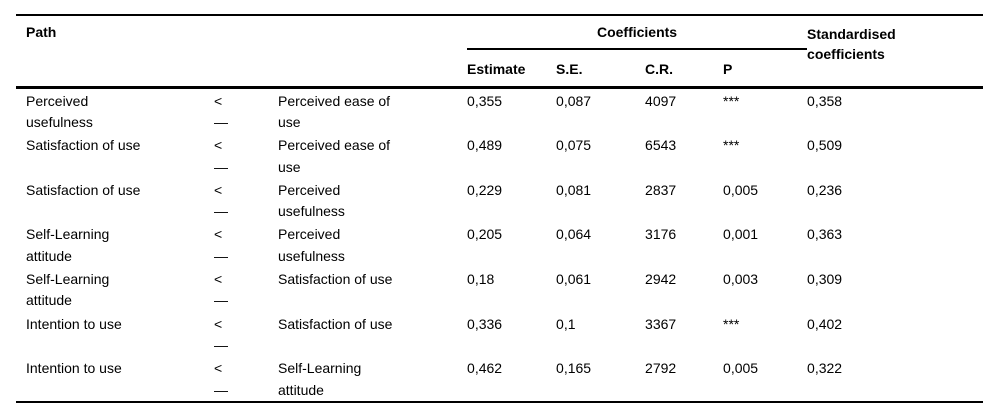  I want to click on estimate-cell: 0,205, so click(485, 234).